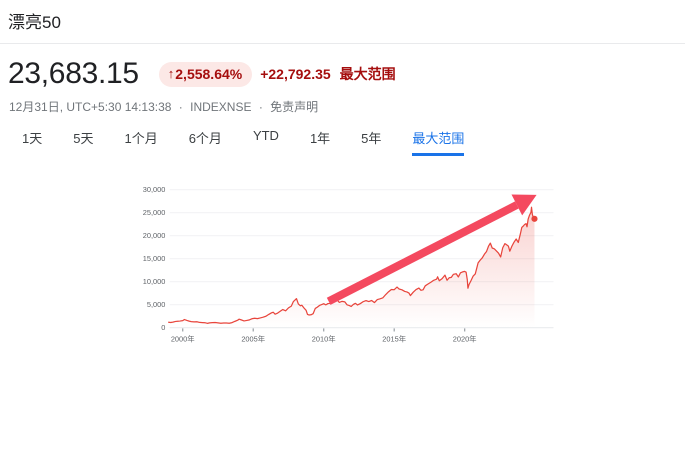  I want to click on price-line, so click(352, 265).